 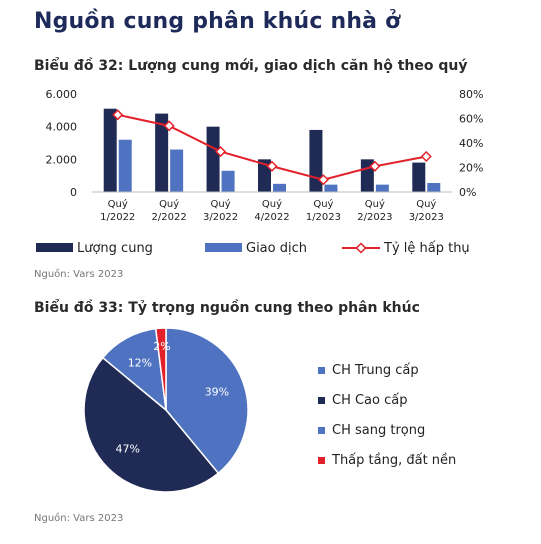 I want to click on legend-label: CH sang trọng, so click(x=379, y=430).